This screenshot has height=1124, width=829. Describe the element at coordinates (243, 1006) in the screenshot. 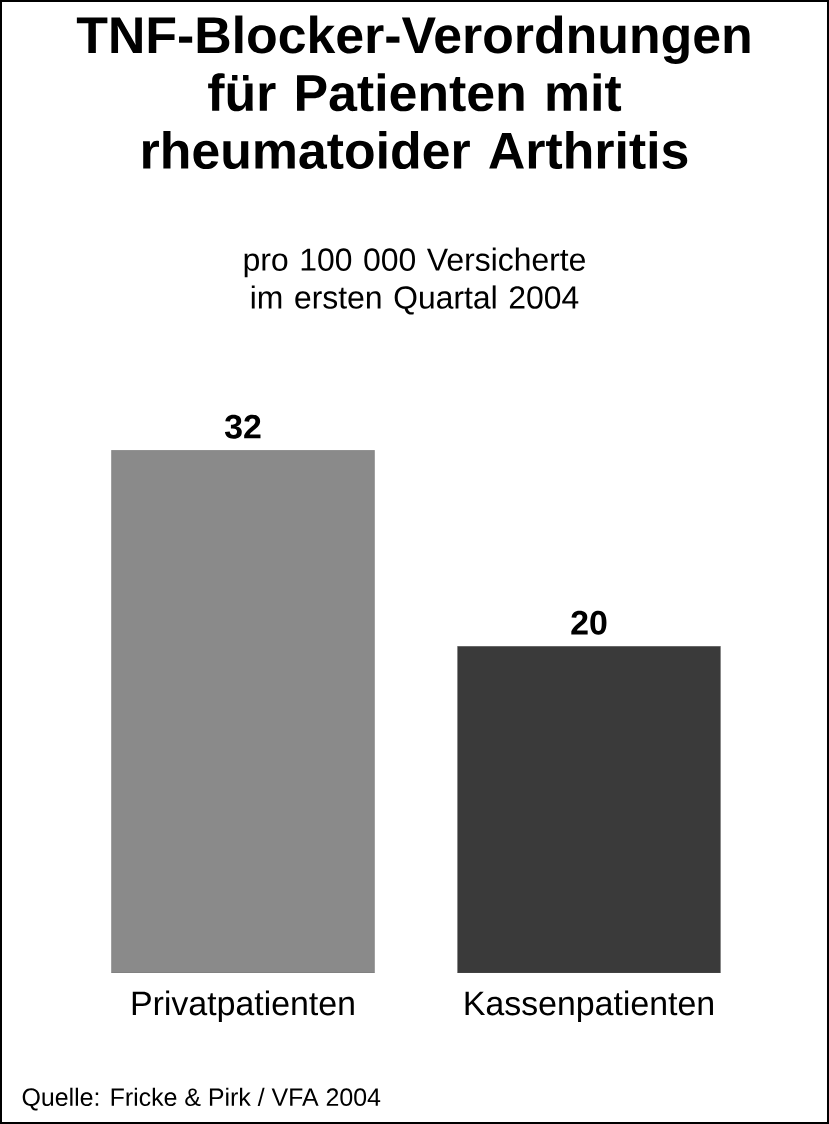

I see `x-tick-label: Privatpatienten` at that location.